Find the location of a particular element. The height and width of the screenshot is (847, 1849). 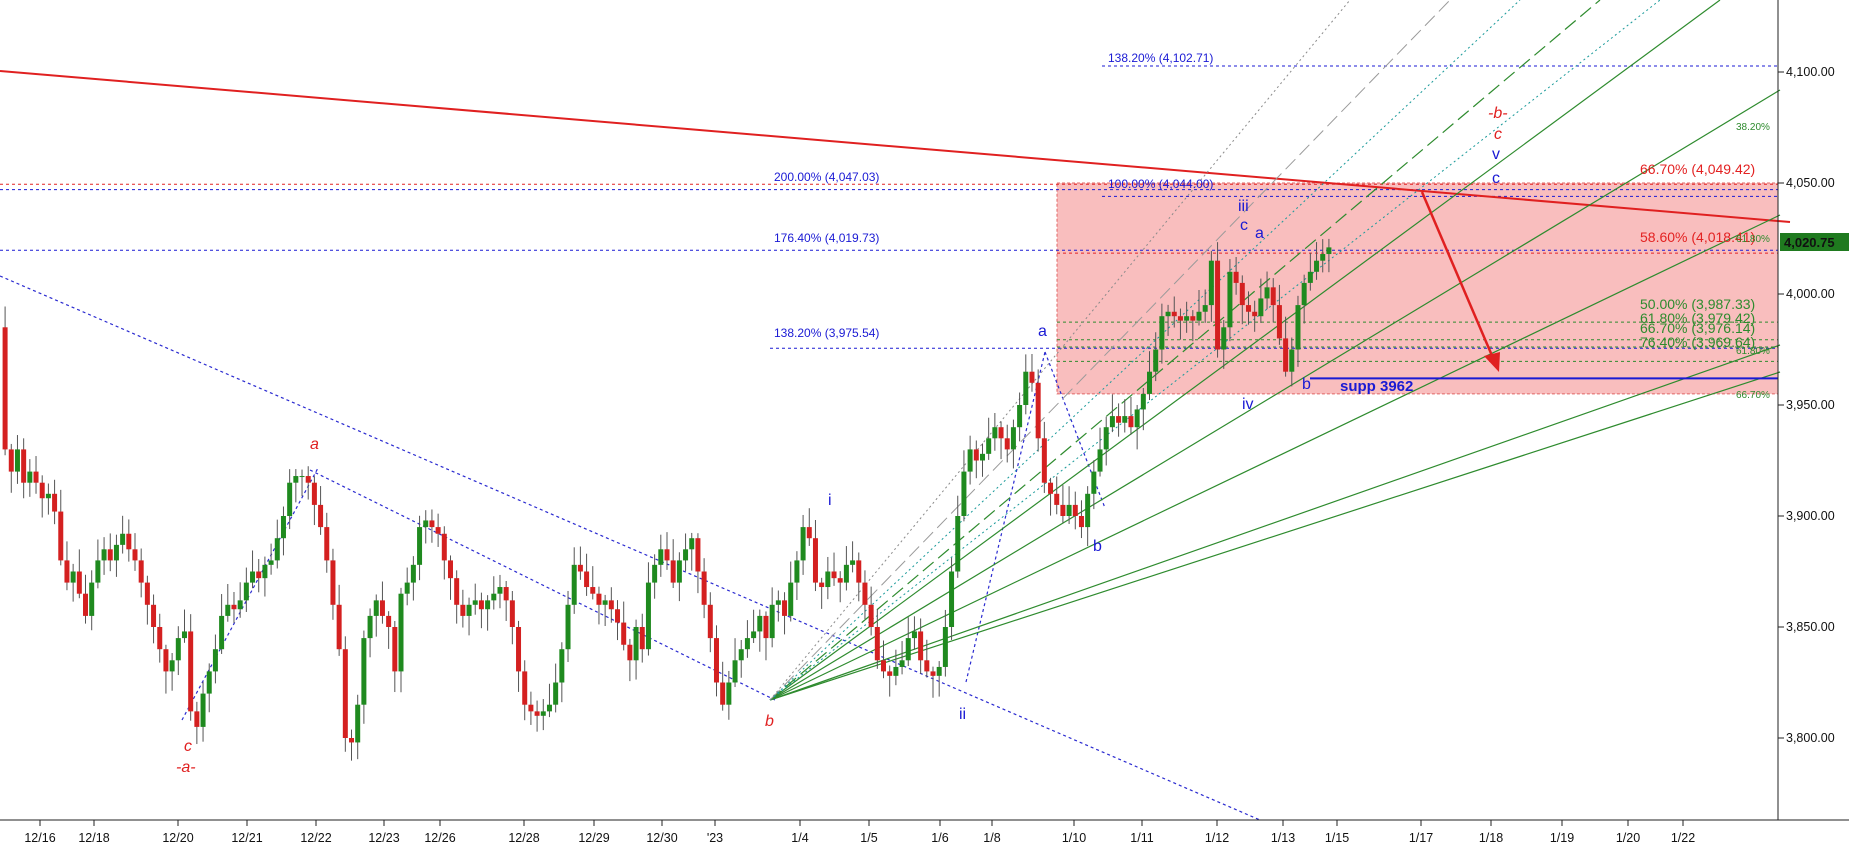

x-tick-label: 1/13 is located at coordinates (1283, 838).